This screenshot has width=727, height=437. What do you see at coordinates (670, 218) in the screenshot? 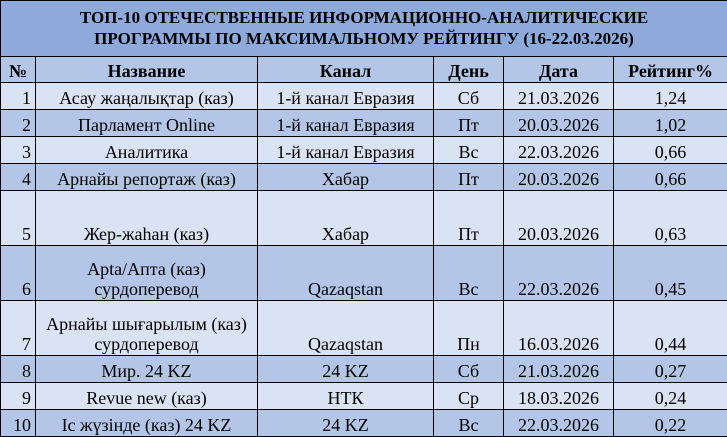
I see `cell-rating: 0,63` at bounding box center [670, 218].